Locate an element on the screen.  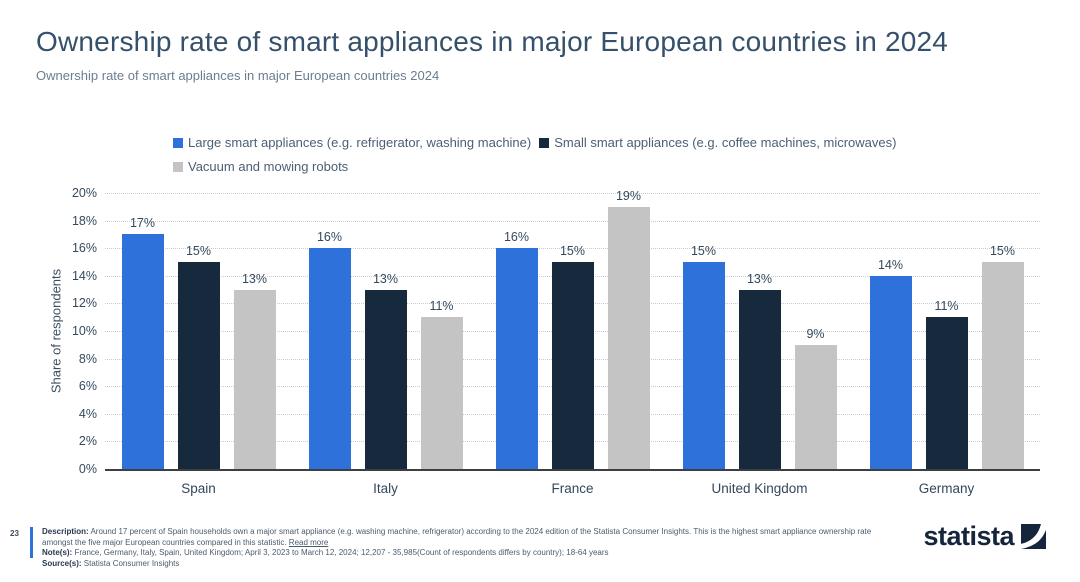
x-axis-label: Germany is located at coordinates (946, 488).